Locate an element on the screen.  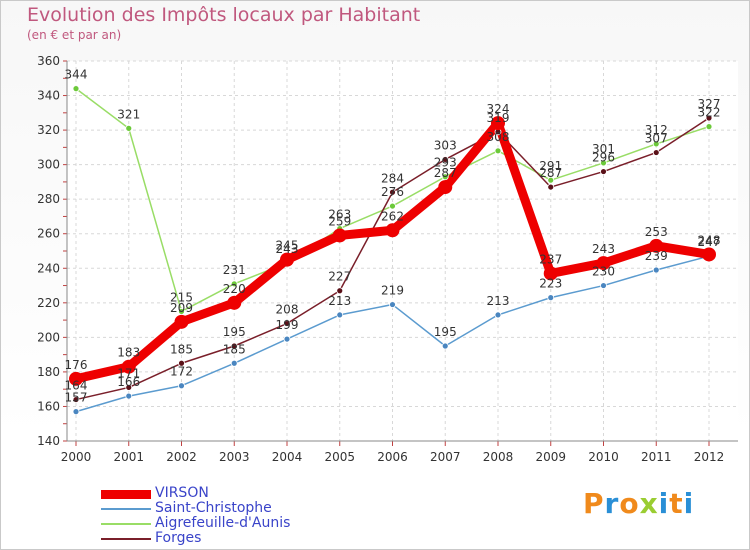
data-label-forges: 227 is located at coordinates (339, 277).